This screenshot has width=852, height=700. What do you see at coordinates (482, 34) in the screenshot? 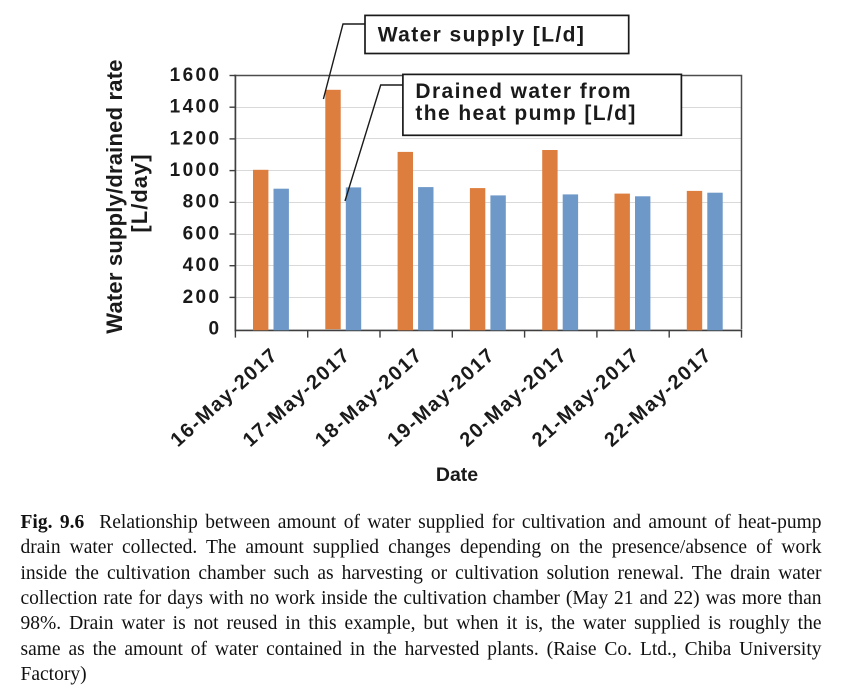
I see `svg-text: Water supply [L/d]` at bounding box center [482, 34].